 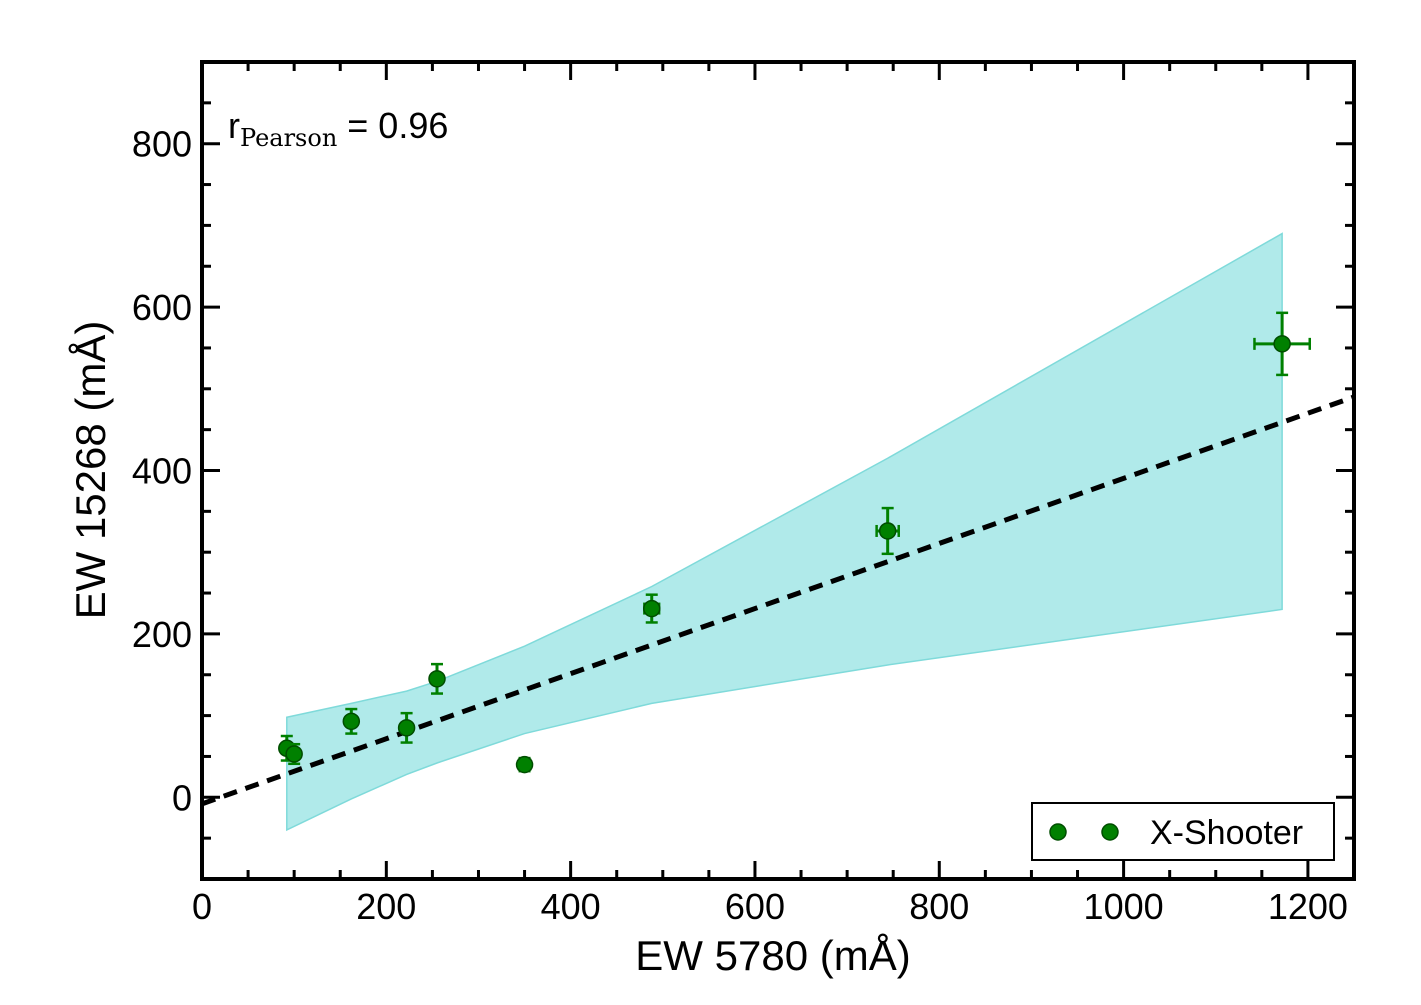 What do you see at coordinates (202, 906) in the screenshot?
I see `x-tick-label: 0` at bounding box center [202, 906].